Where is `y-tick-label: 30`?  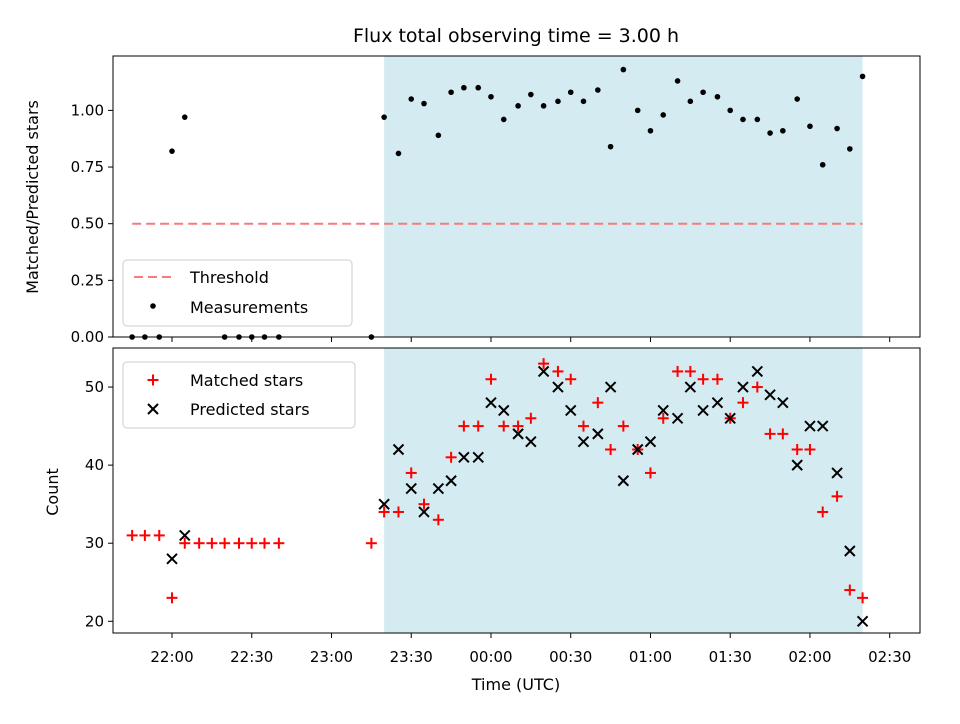 y-tick-label: 30 is located at coordinates (94, 543).